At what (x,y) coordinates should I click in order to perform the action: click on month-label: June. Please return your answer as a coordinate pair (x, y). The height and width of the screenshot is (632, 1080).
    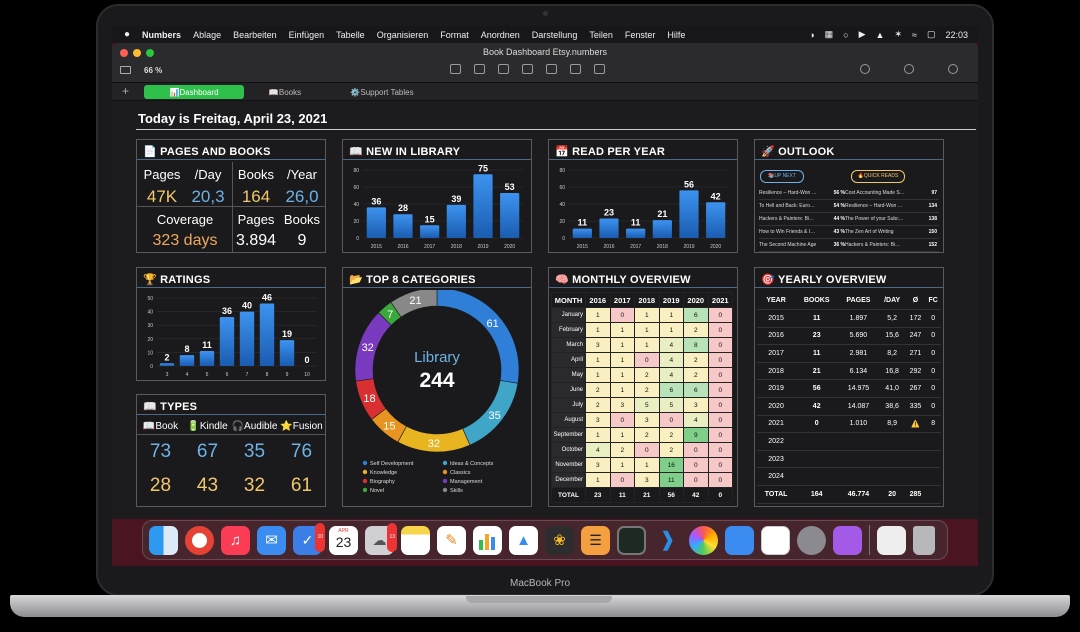
    Looking at the image, I should click on (568, 390).